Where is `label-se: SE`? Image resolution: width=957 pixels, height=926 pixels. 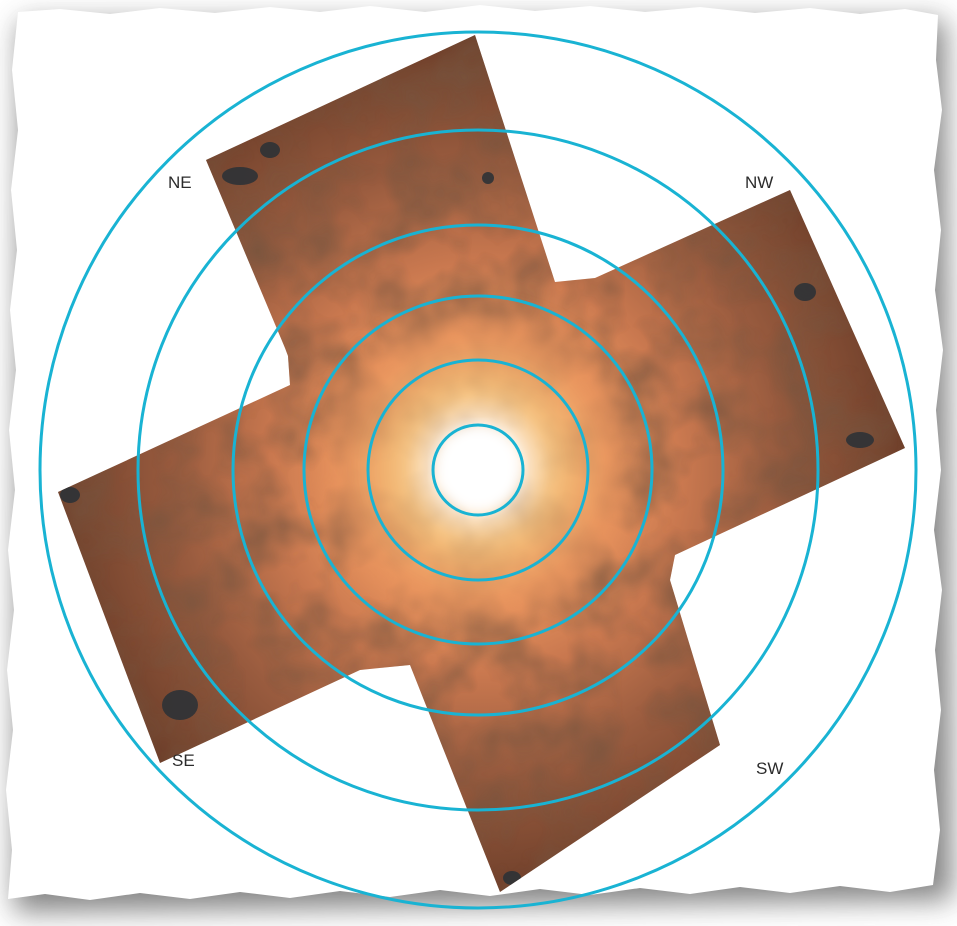 label-se: SE is located at coordinates (183, 760).